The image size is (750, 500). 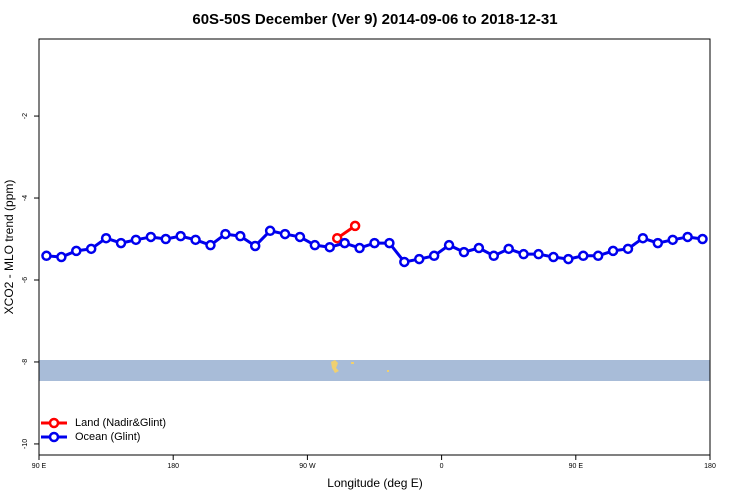 I want to click on y-tick-label: -2, so click(x=25, y=116).